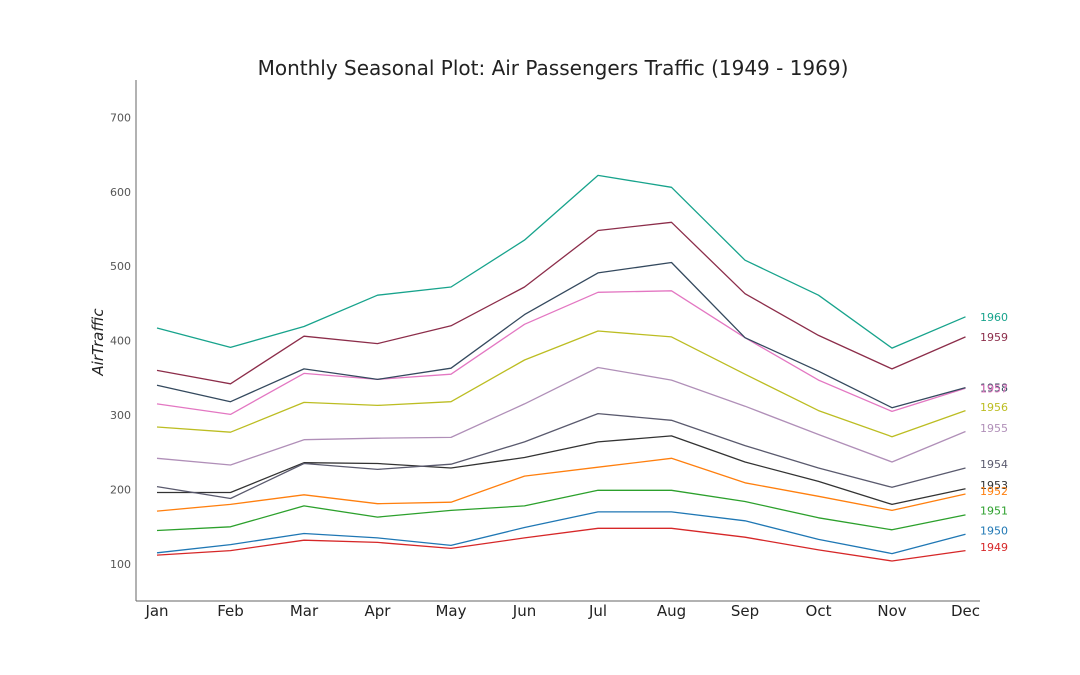  I want to click on x-tick-label: Jan, so click(156, 611).